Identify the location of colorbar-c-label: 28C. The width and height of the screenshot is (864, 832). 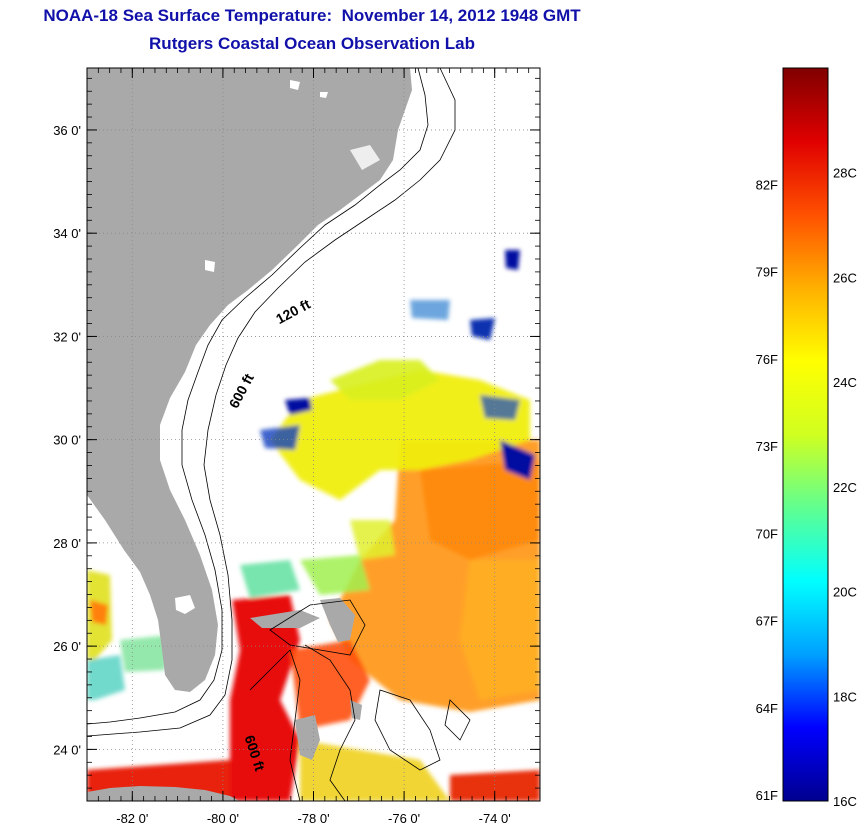
(845, 173).